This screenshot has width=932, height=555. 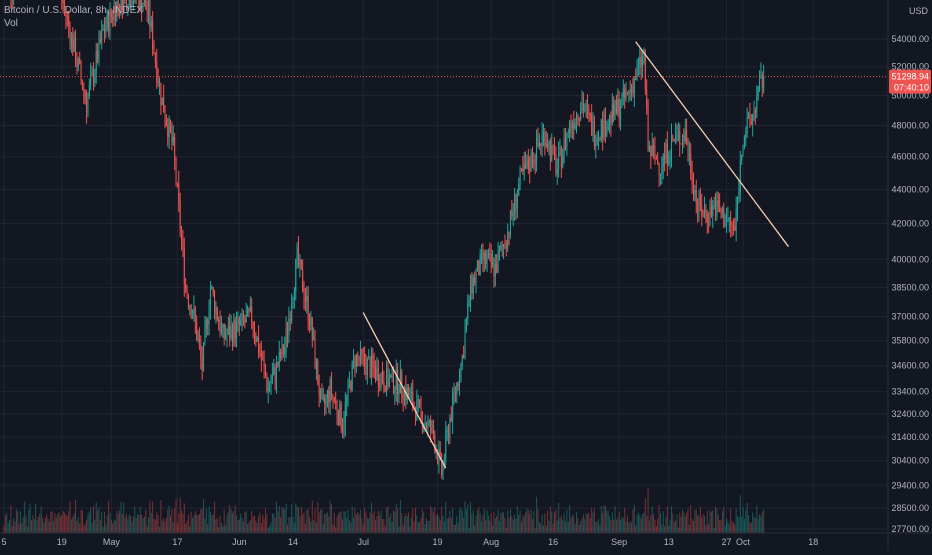 I want to click on chart-legend: Bitcoin / U.S. Dollar, 8h, INDEX Vol, so click(x=73, y=17).